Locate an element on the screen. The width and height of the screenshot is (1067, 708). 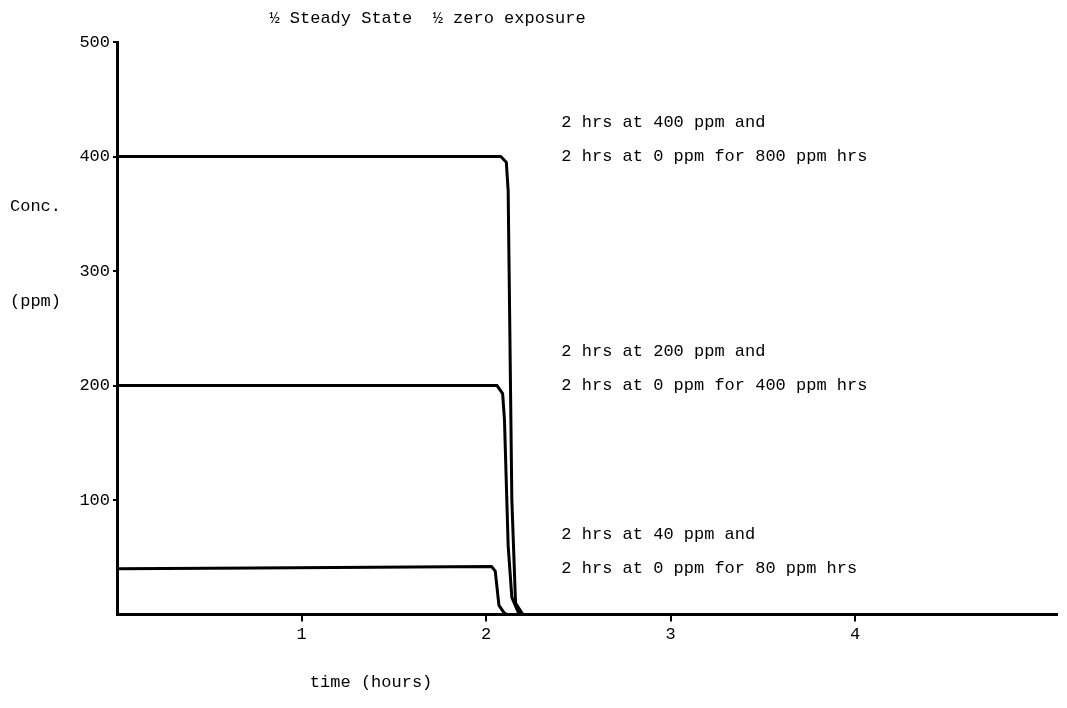
x-tick-label: 1 is located at coordinates (301, 635).